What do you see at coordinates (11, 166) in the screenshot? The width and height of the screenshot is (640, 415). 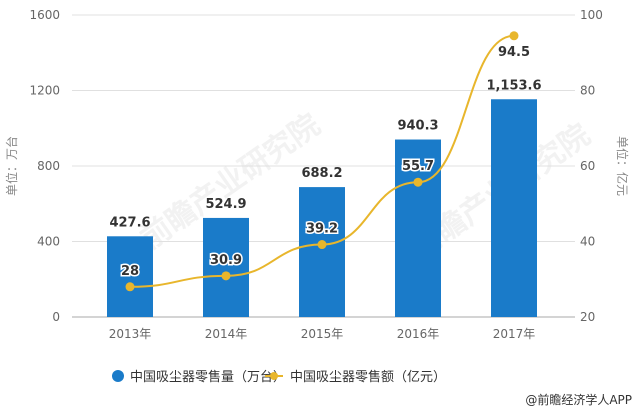 I see `left-axis-label: 单位：万台` at bounding box center [11, 166].